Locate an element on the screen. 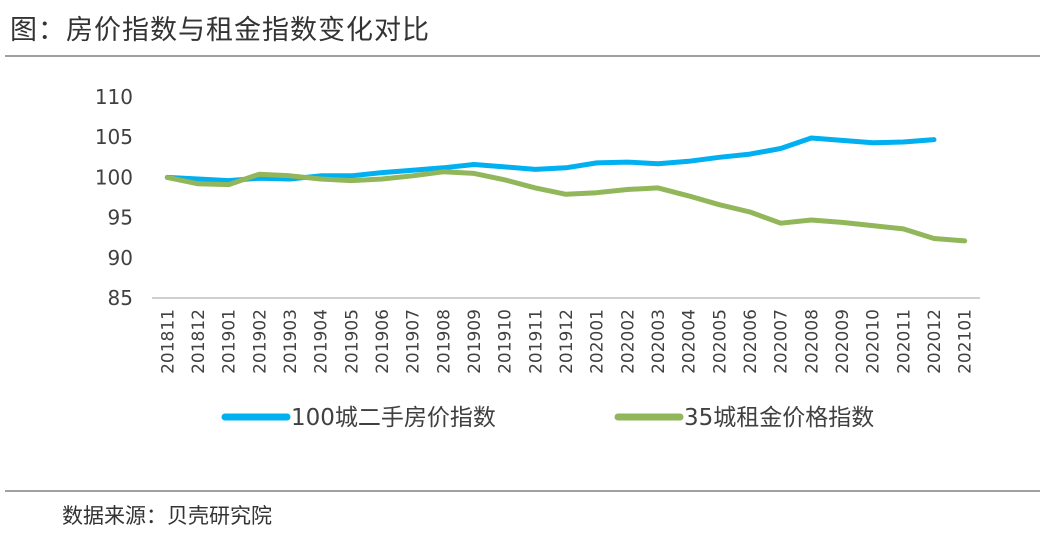 Image resolution: width=1045 pixels, height=535 pixels. bottom-divider is located at coordinates (522, 491).